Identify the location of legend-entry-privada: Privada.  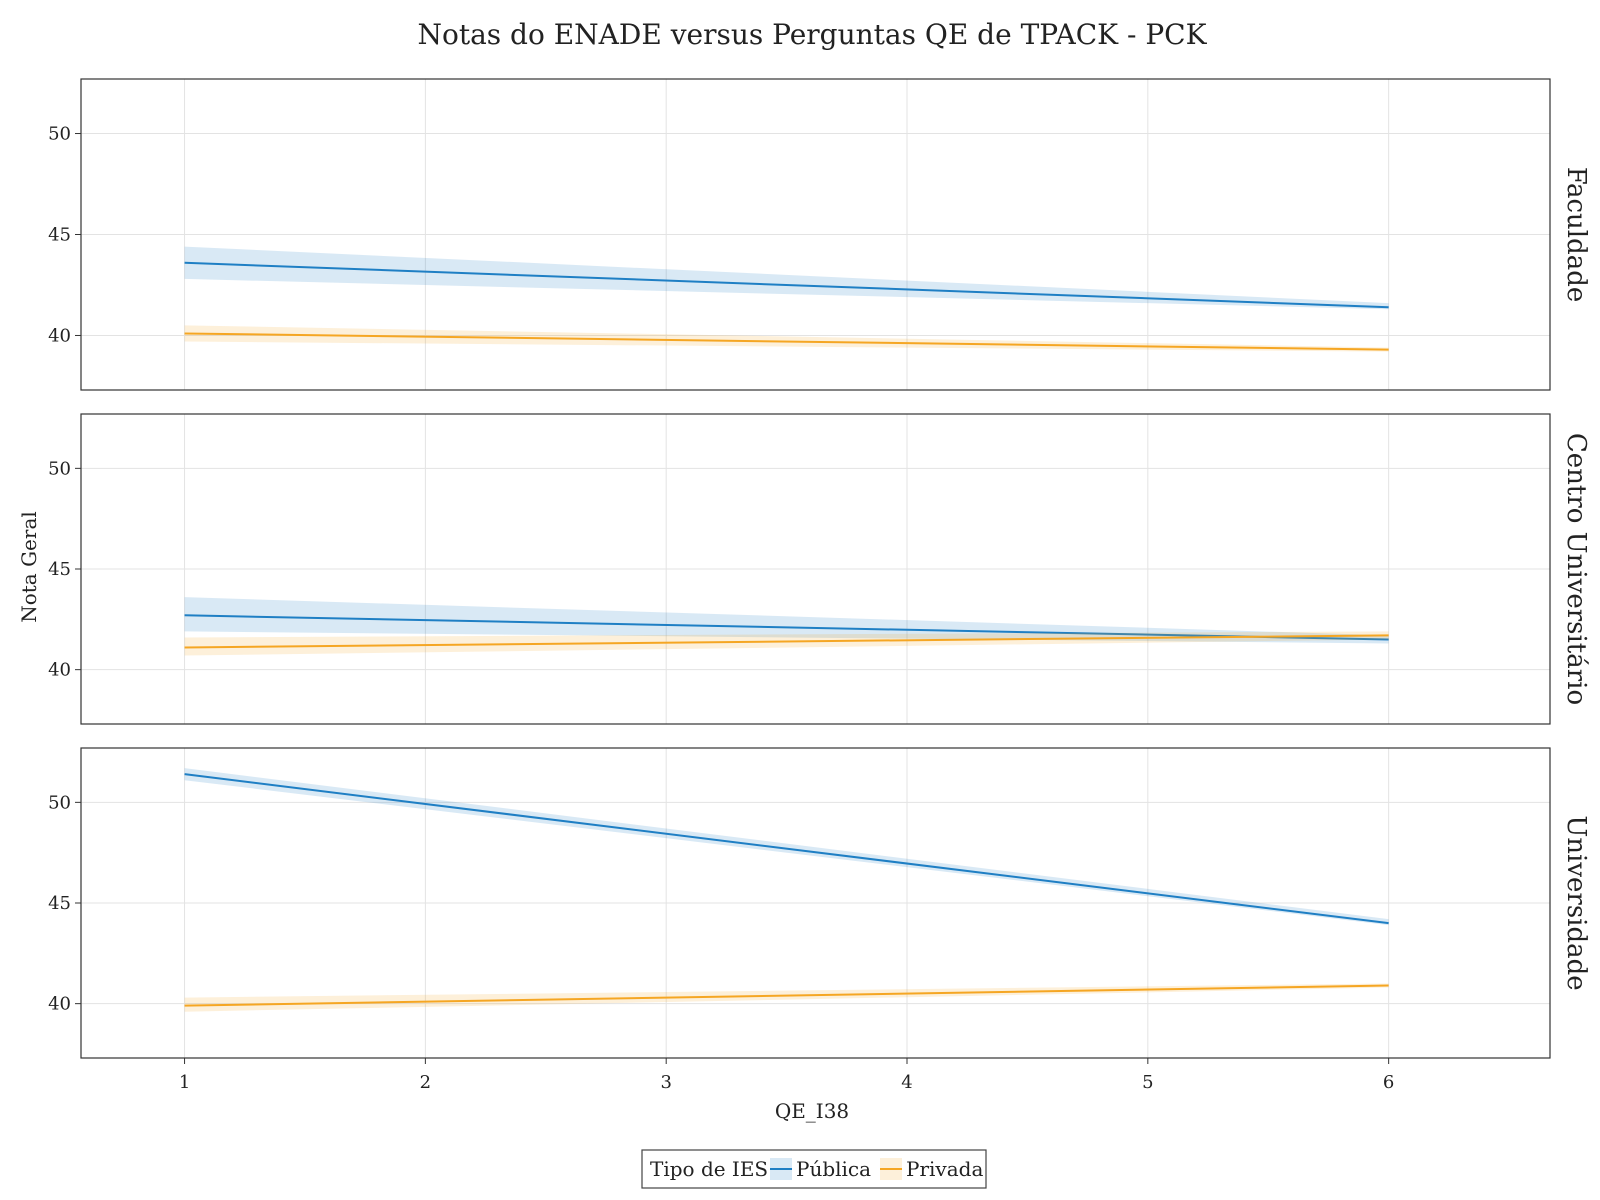
(944, 1169).